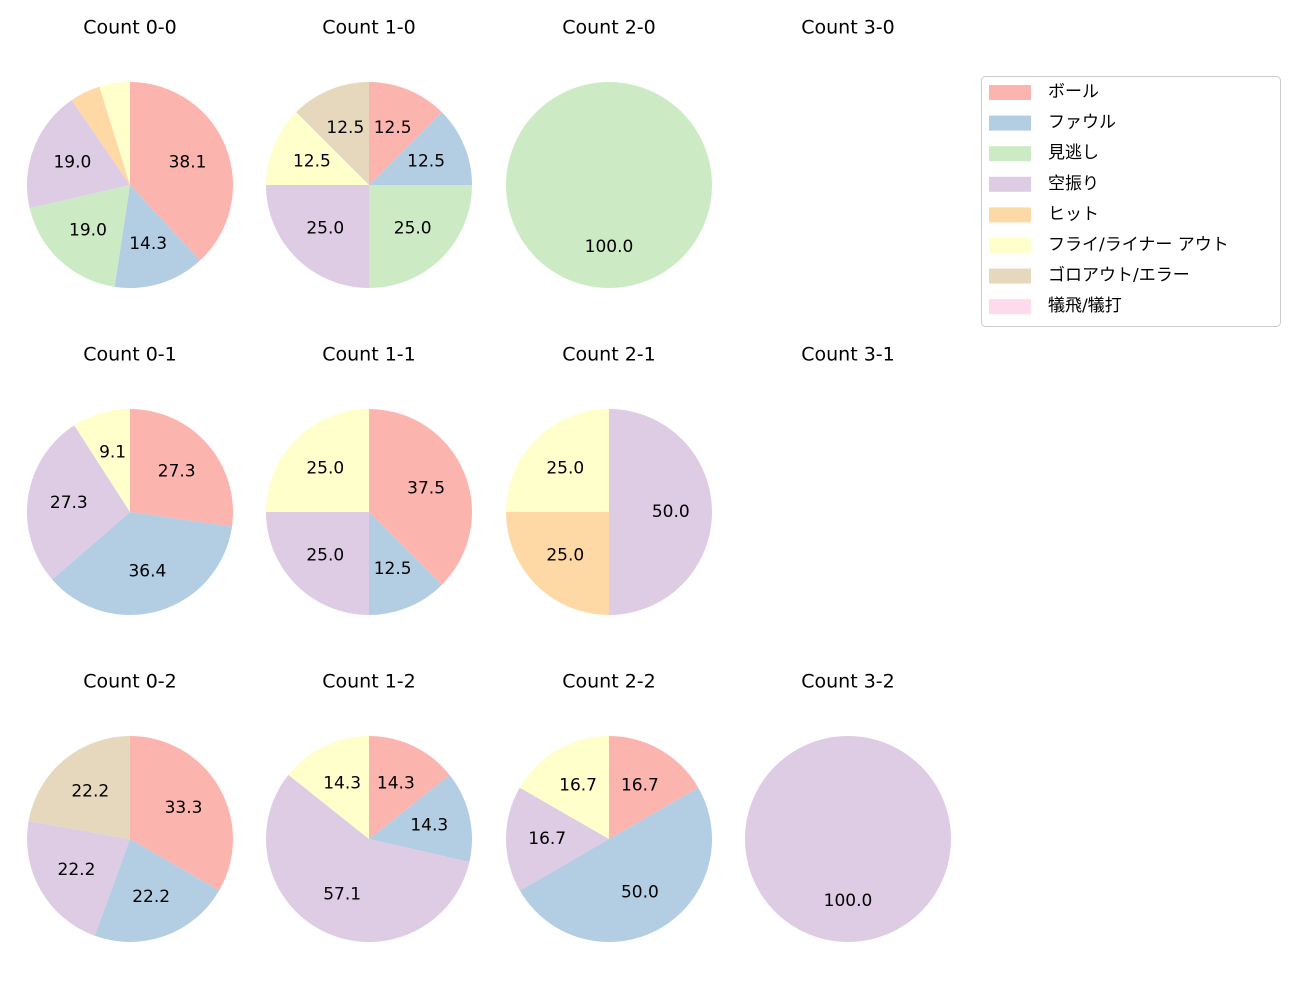  What do you see at coordinates (184, 808) in the screenshot?
I see `data-label: 33.3` at bounding box center [184, 808].